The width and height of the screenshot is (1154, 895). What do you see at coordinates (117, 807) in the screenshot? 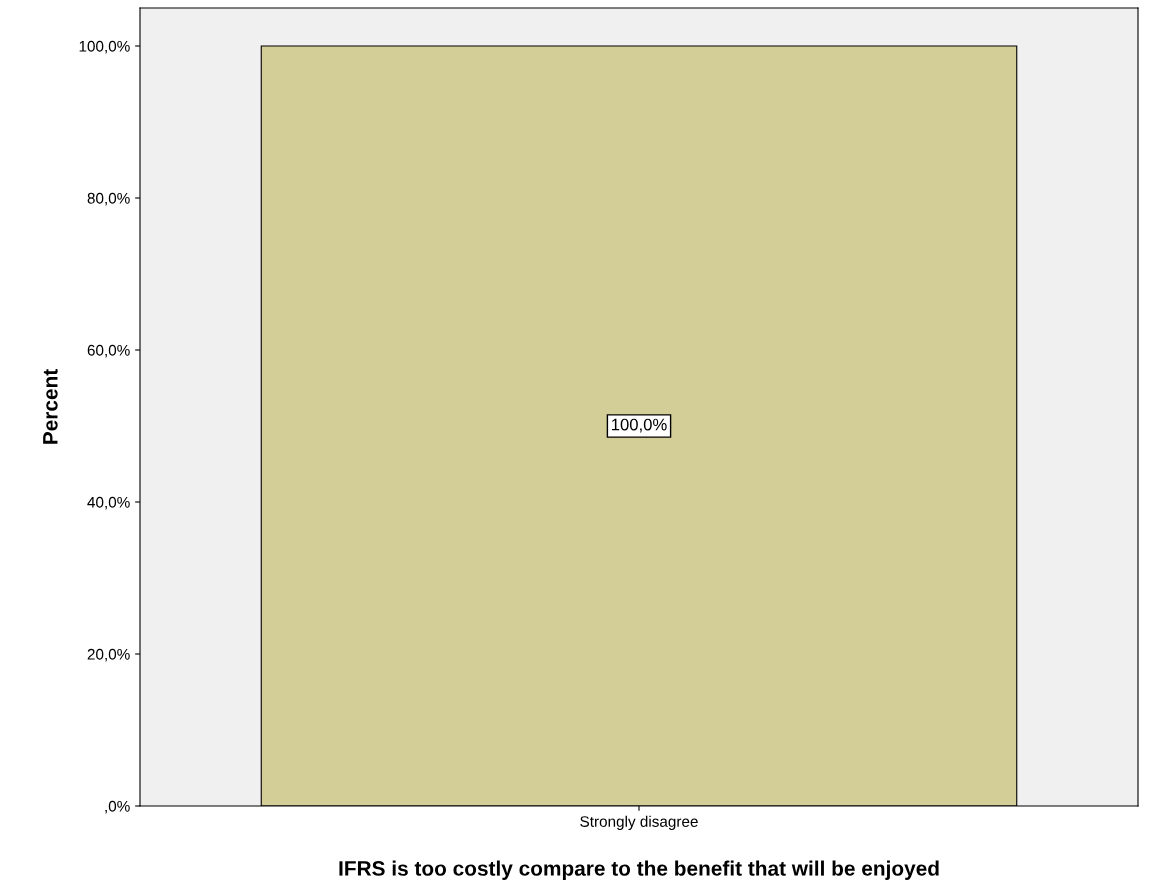
I see `y-tick-label: ,0%` at bounding box center [117, 807].